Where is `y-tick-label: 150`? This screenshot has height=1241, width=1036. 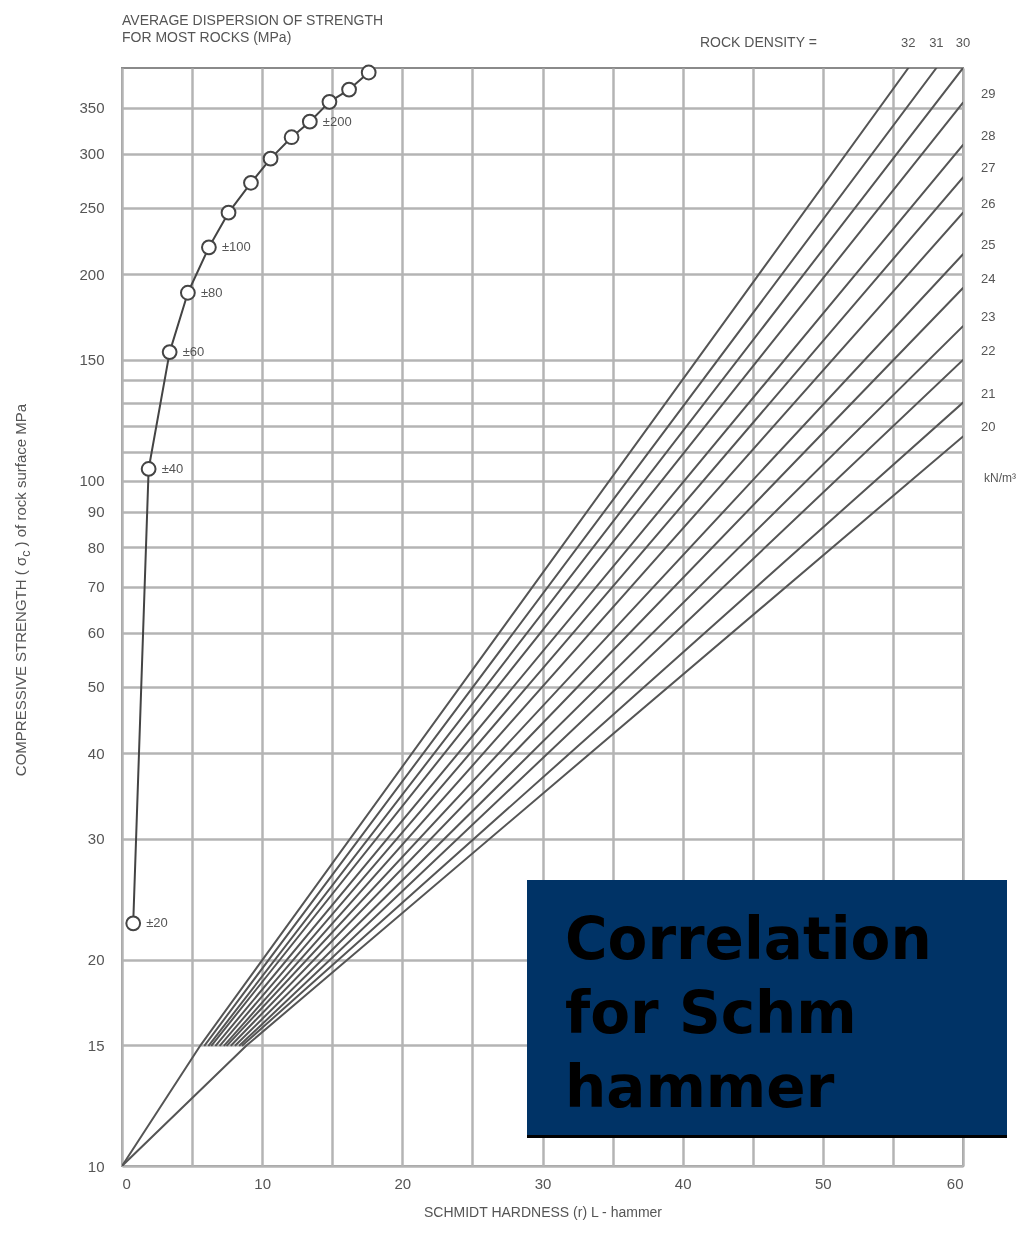 y-tick-label: 150 is located at coordinates (92, 360).